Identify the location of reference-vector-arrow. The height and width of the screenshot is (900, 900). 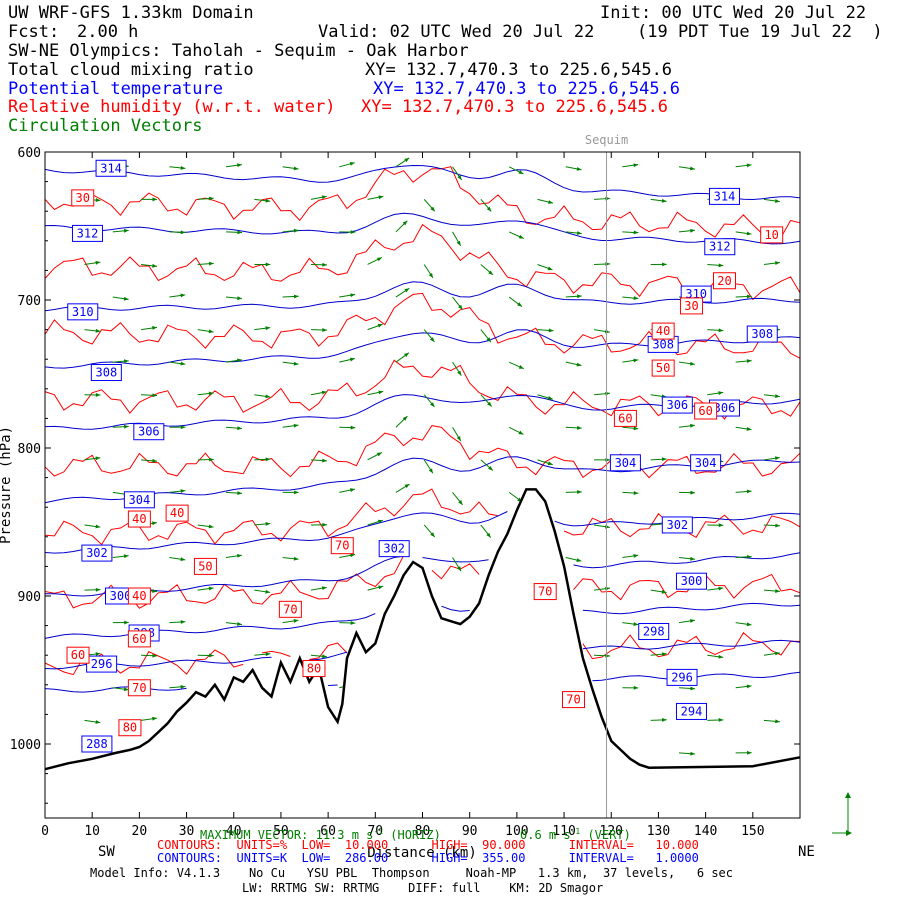
(842, 814).